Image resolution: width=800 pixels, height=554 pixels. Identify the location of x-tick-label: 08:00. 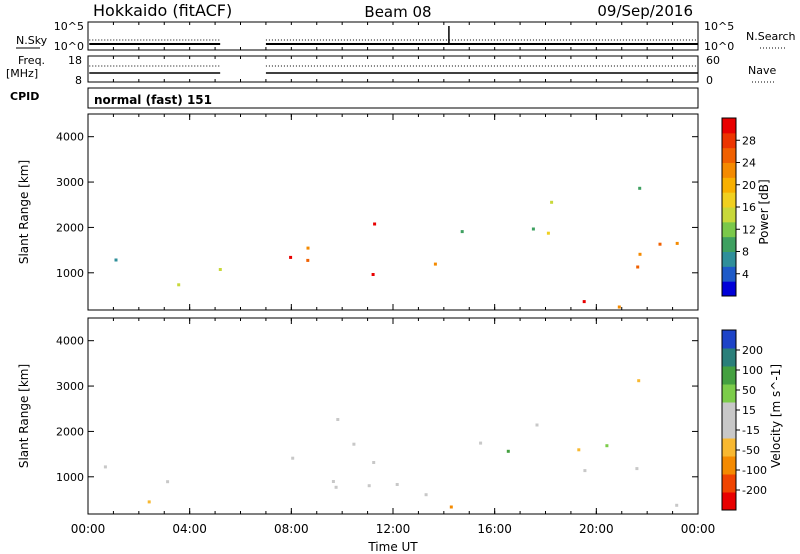
(291, 529).